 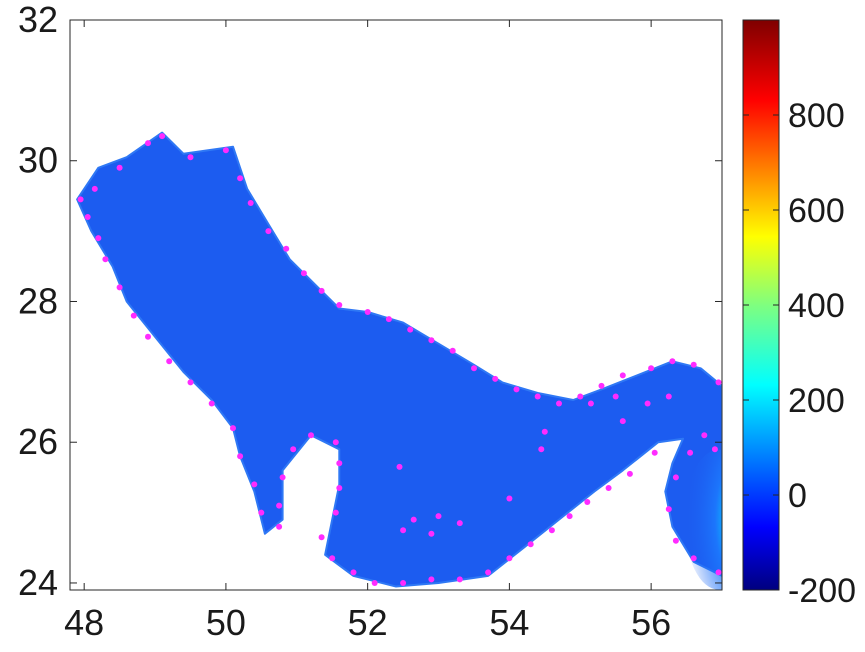 What do you see at coordinates (38, 582) in the screenshot?
I see `y-tick-label: 24` at bounding box center [38, 582].